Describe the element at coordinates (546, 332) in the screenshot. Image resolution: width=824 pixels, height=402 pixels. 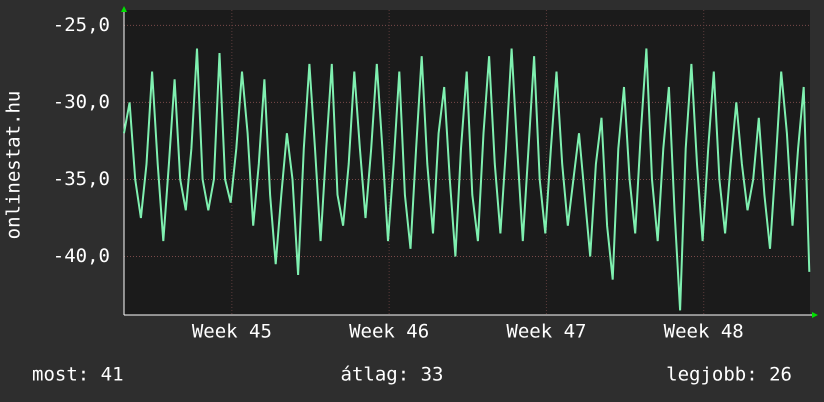
I see `x-tick-label: Week 47` at that location.